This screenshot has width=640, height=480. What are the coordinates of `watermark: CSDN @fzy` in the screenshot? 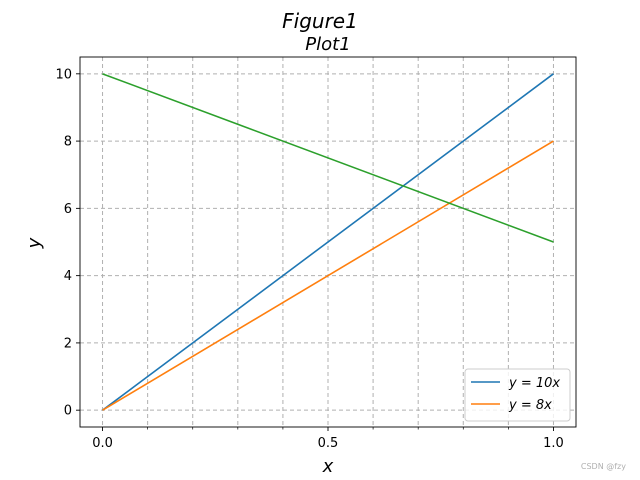 It's located at (603, 466).